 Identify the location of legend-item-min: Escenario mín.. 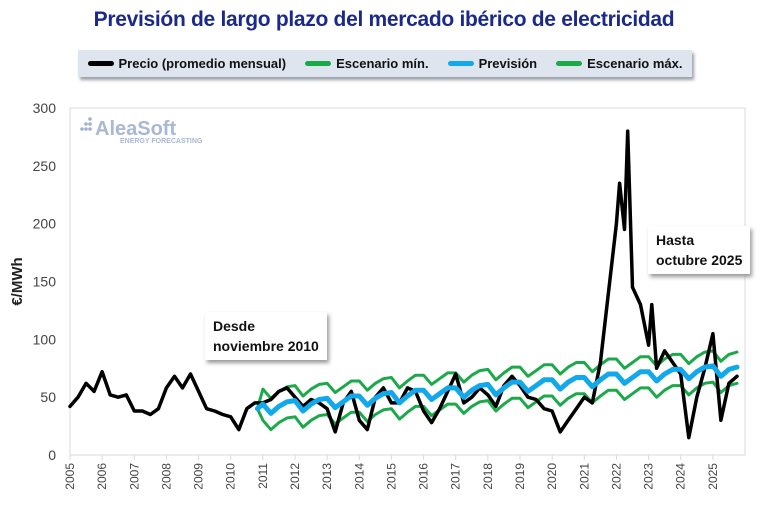
(367, 63).